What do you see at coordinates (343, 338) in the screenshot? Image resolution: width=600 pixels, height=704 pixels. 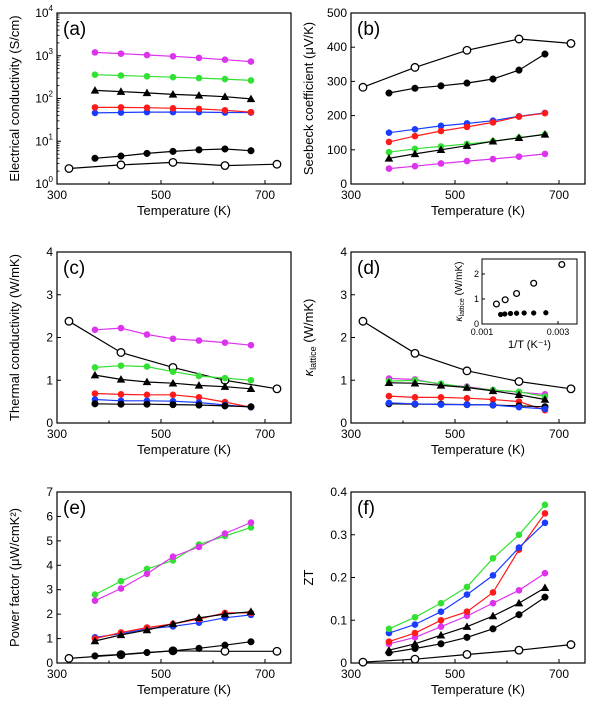 I see `panel-d-ytick-label: 2` at bounding box center [343, 338].